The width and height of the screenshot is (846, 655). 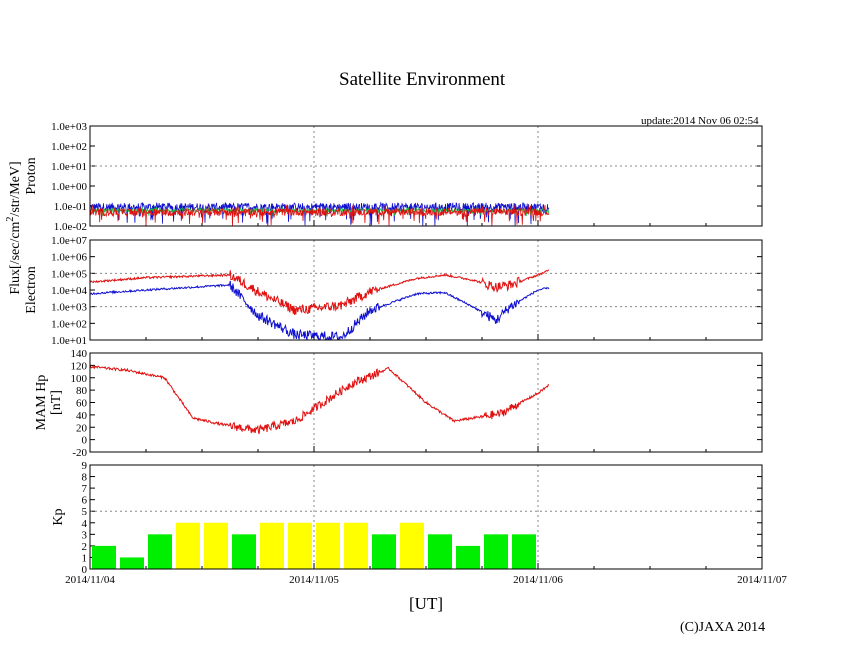 I want to click on x-tick-label: 2014/11/06, so click(x=538, y=580).